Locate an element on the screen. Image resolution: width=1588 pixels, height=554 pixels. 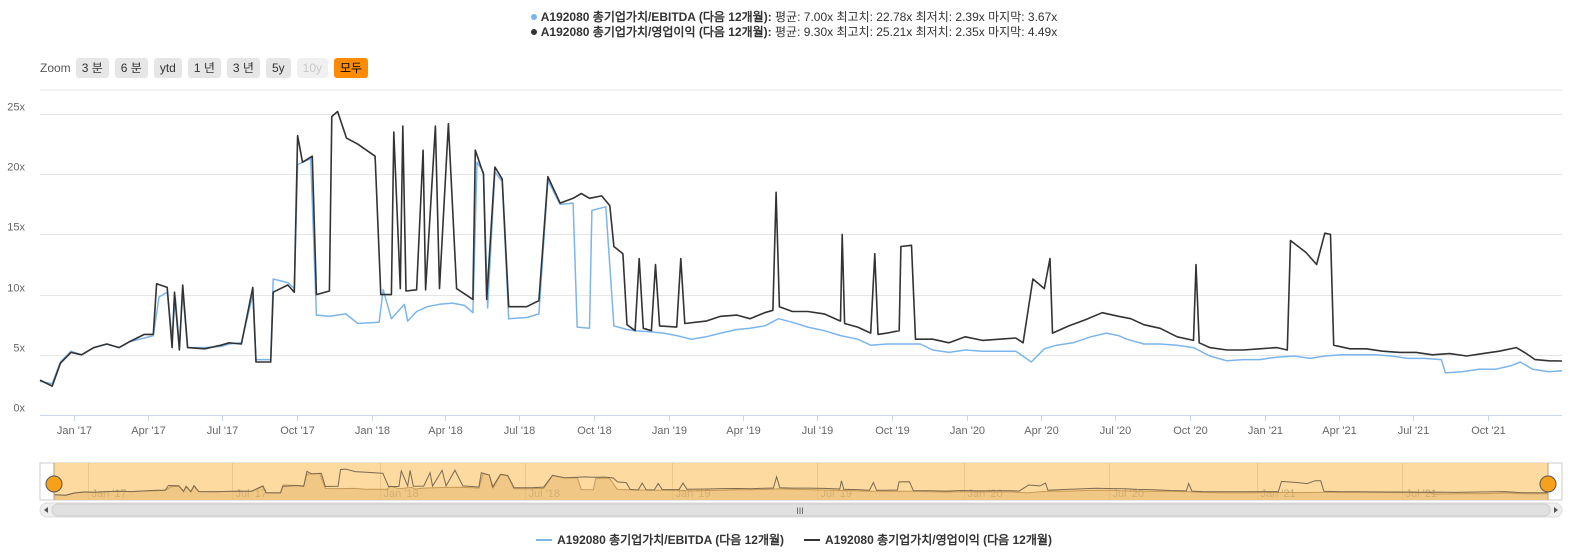
x-tick-label: Oct '18 is located at coordinates (594, 431).